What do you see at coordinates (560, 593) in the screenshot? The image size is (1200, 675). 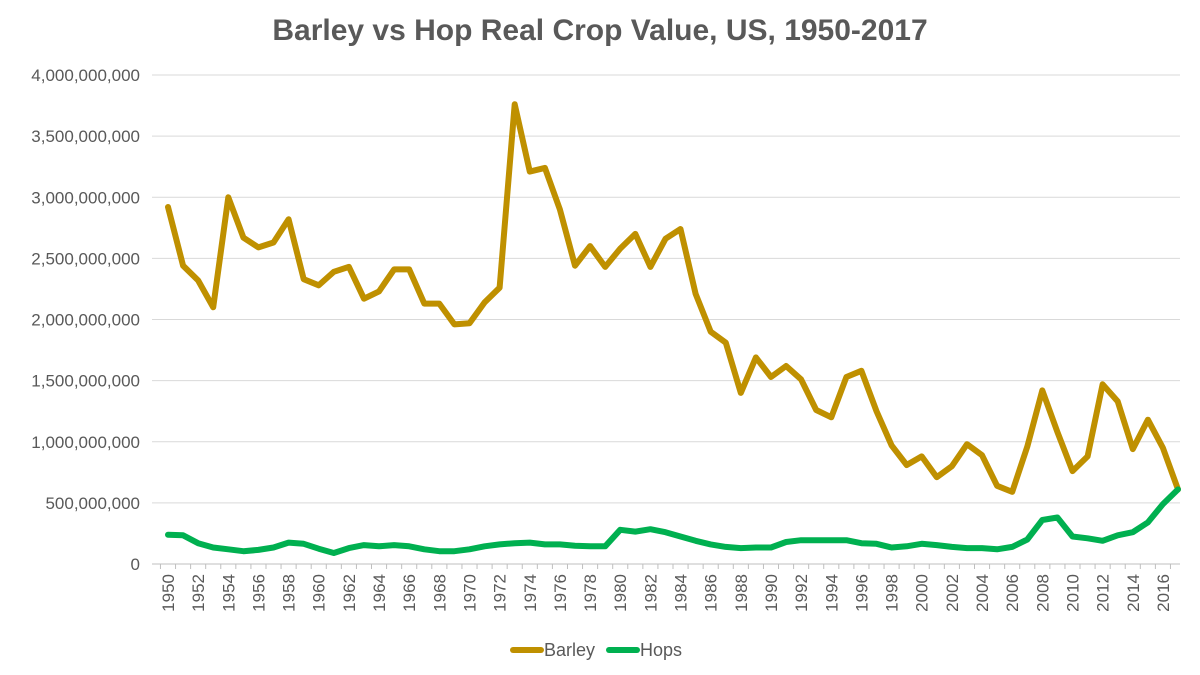 I see `x-tick-label: 1976` at bounding box center [560, 593].